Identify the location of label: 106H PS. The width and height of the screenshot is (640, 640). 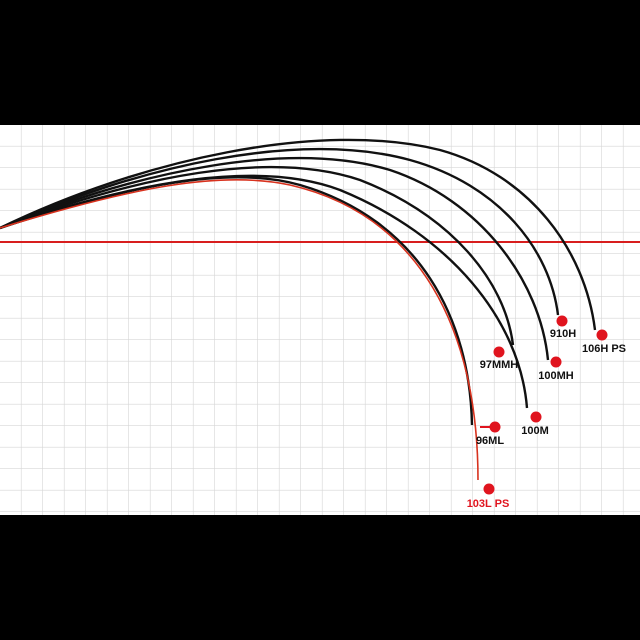
(604, 349).